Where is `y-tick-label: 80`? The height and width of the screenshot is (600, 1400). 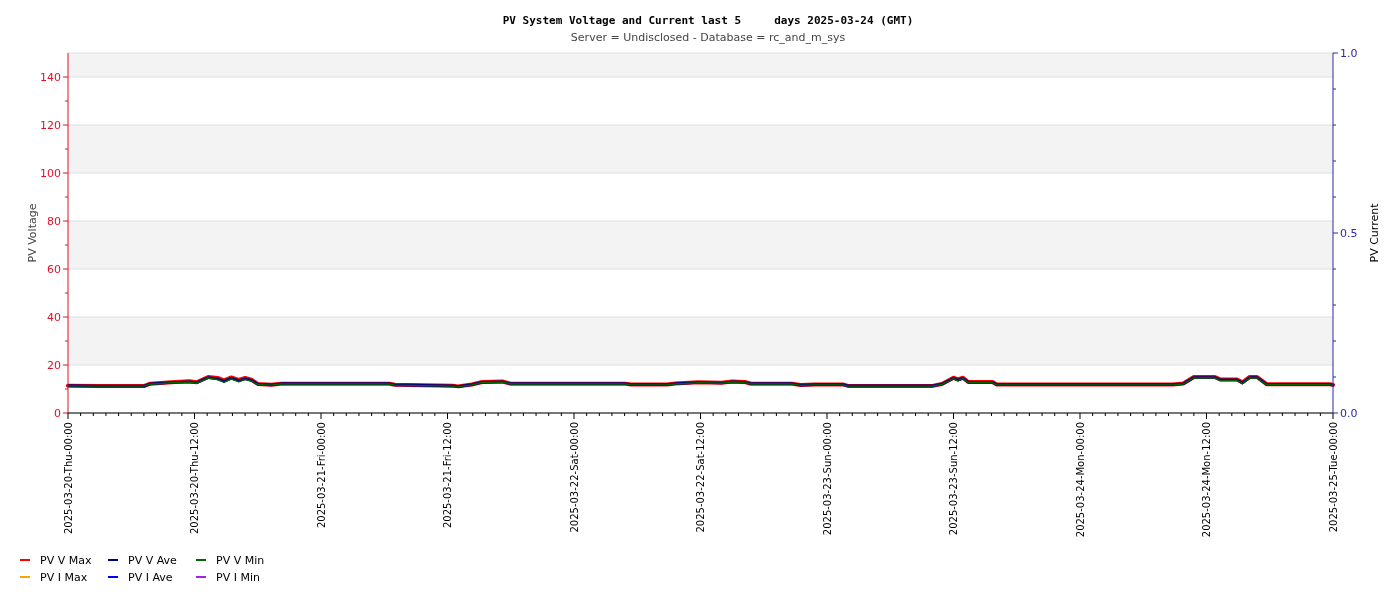
y-tick-label: 80 is located at coordinates (54, 221).